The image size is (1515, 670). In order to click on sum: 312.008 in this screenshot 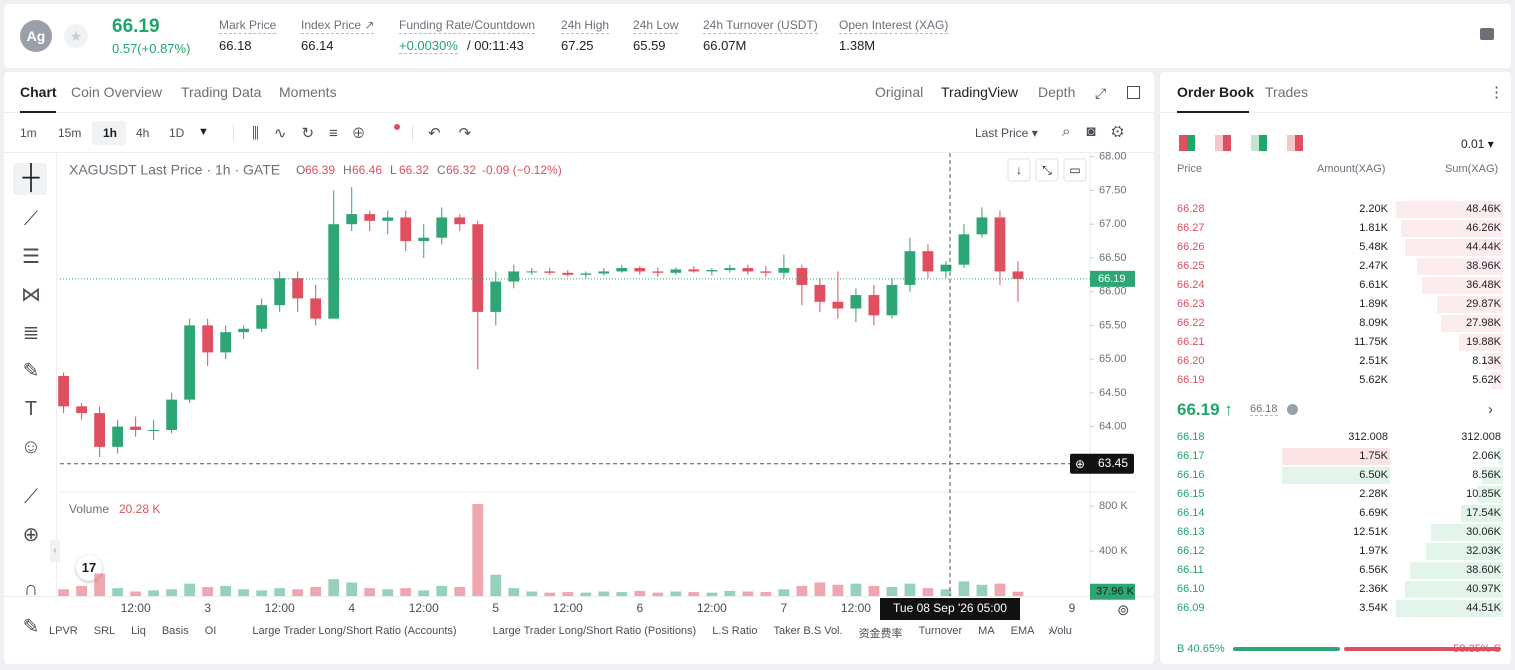, I will do `click(1481, 437)`.